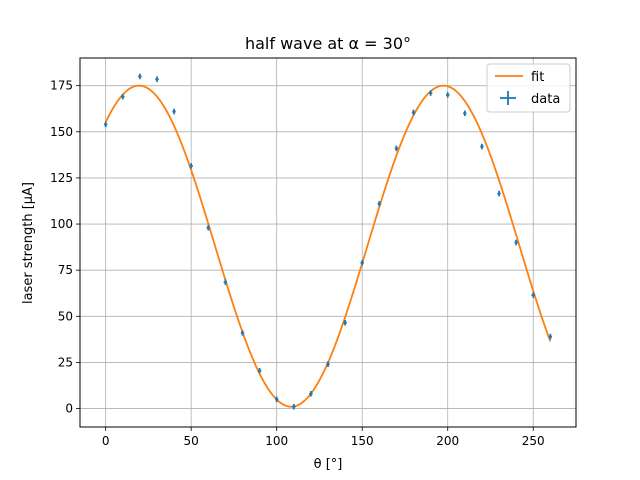 Image resolution: width=640 pixels, height=480 pixels. Describe the element at coordinates (328, 464) in the screenshot. I see `x-axis-label: θ [°]` at that location.